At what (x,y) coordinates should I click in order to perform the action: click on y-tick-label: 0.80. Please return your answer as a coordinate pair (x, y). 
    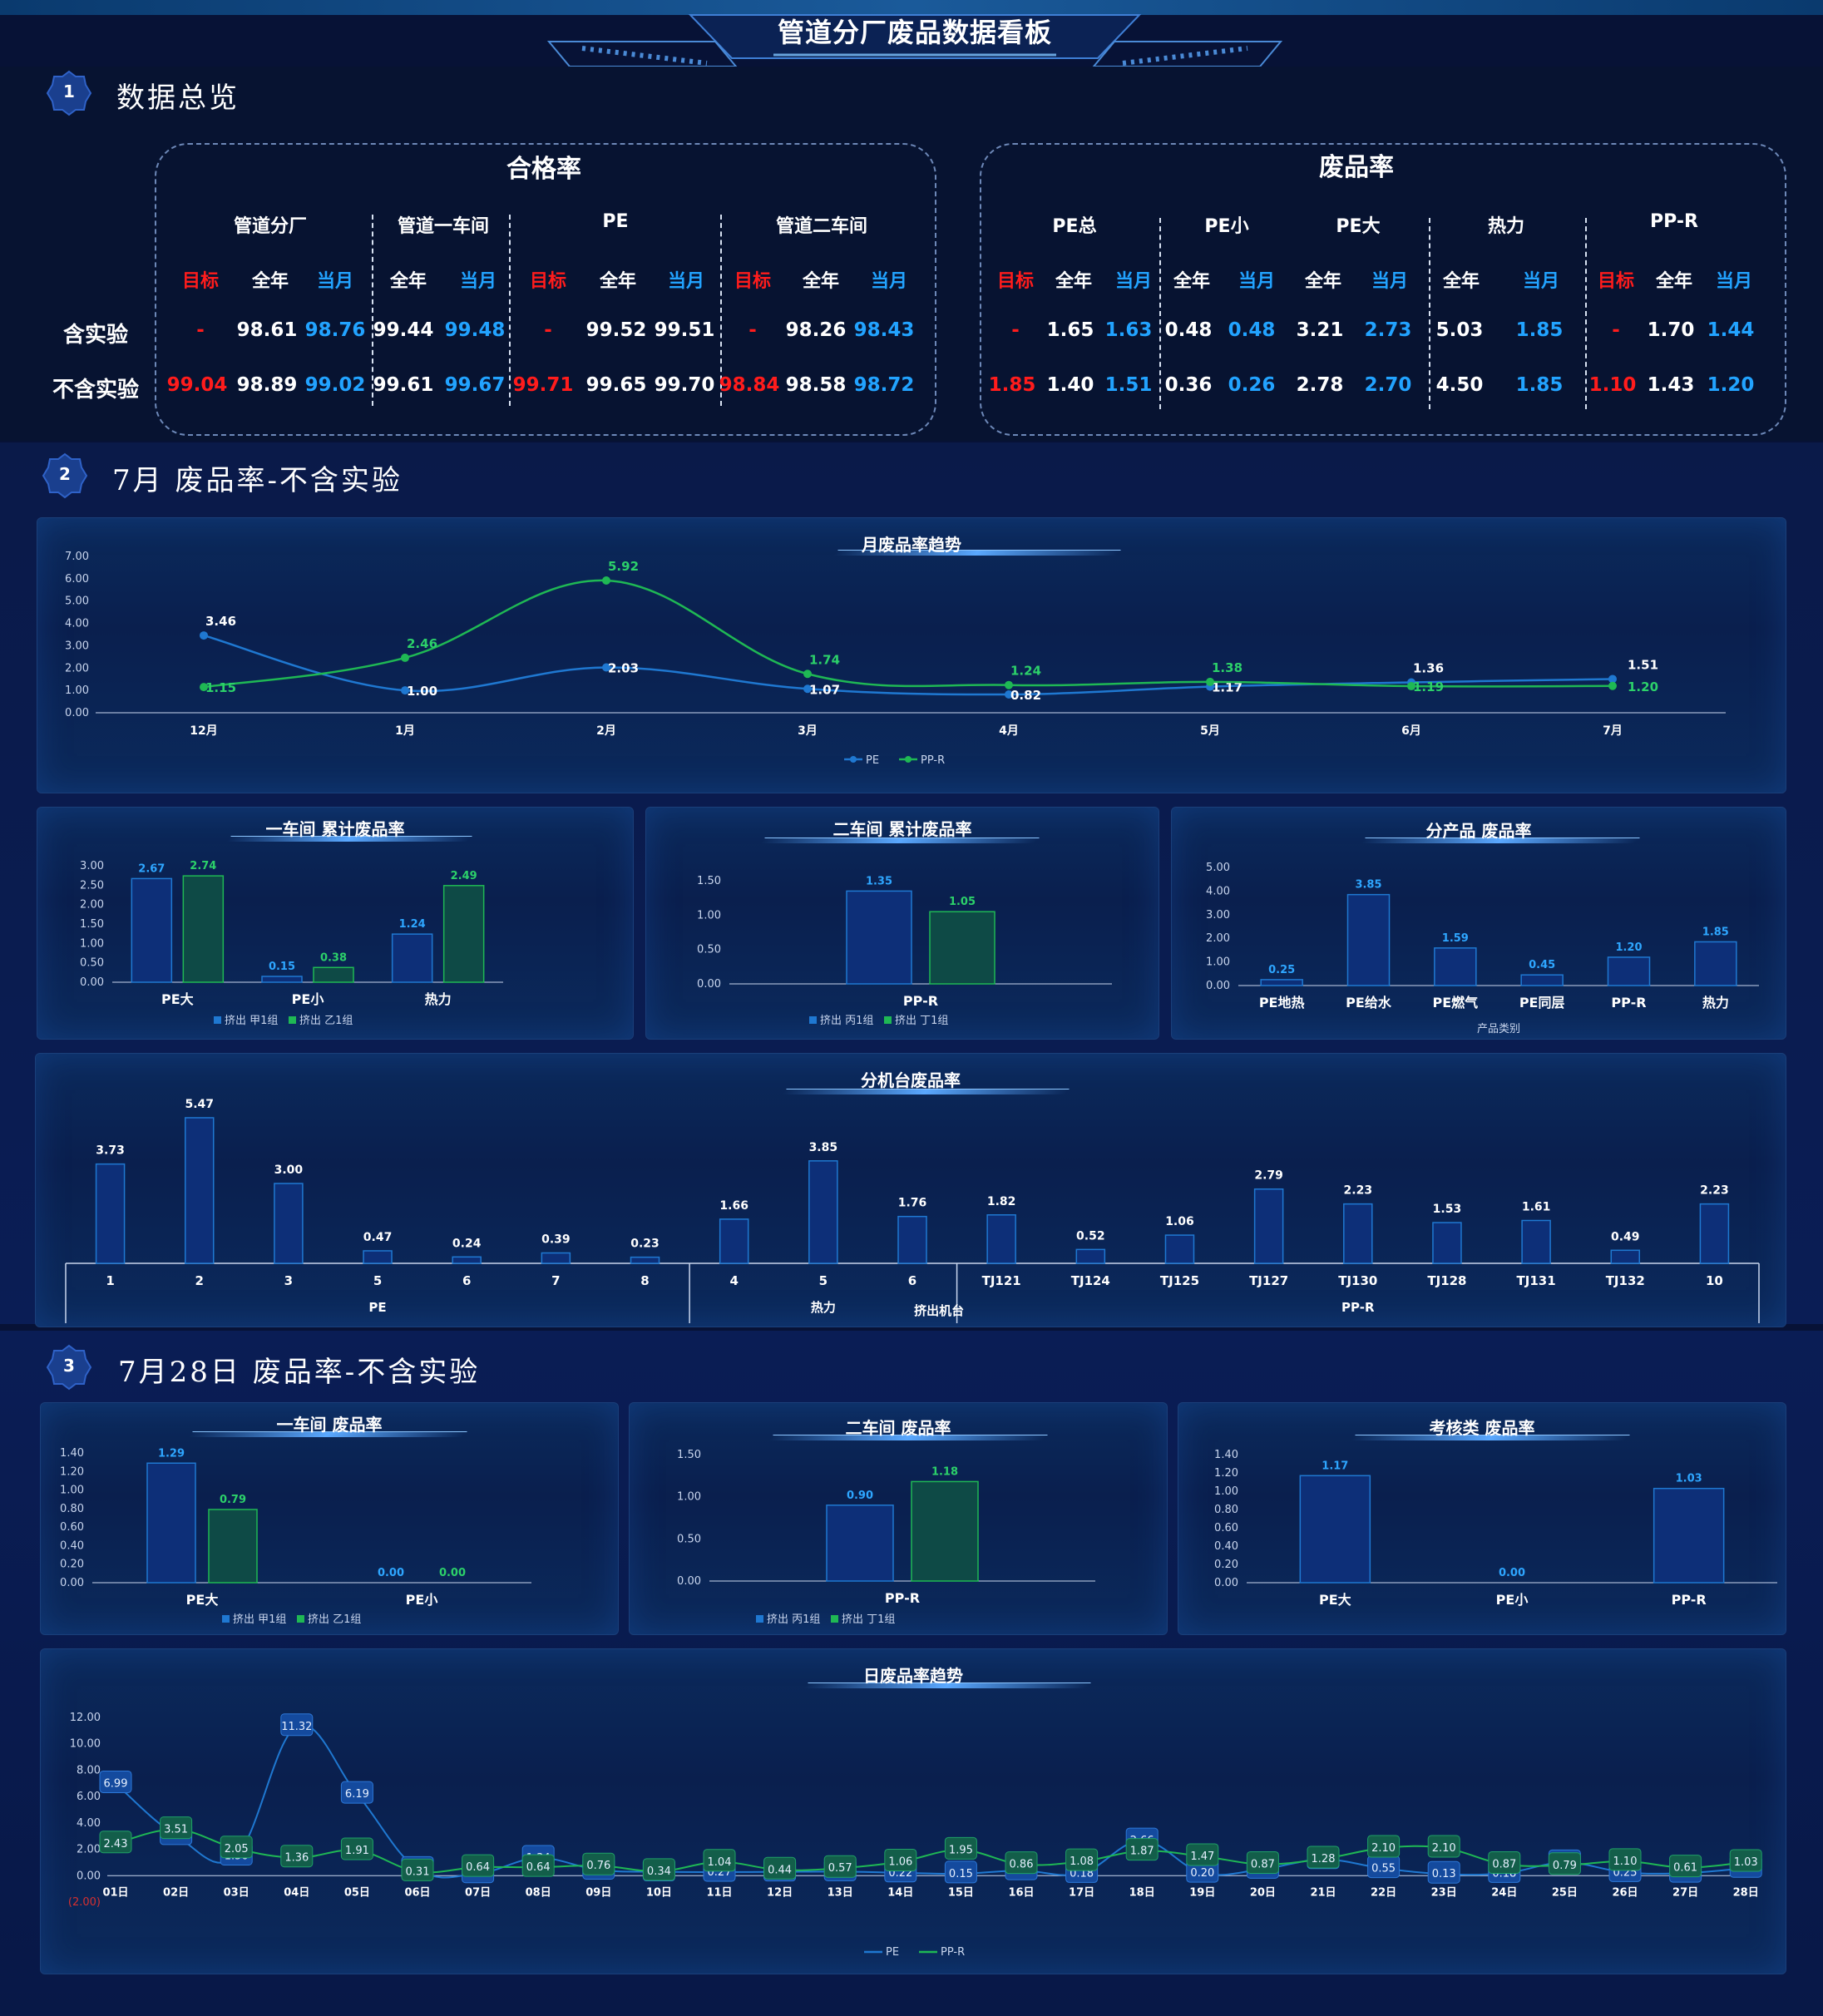
    Looking at the image, I should click on (72, 1509).